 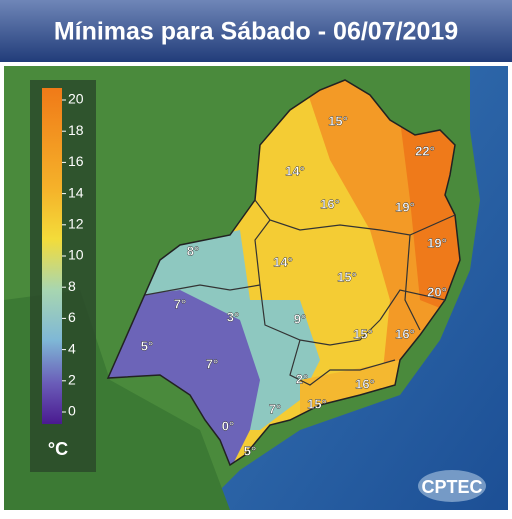 I want to click on title-bar, so click(x=256, y=32).